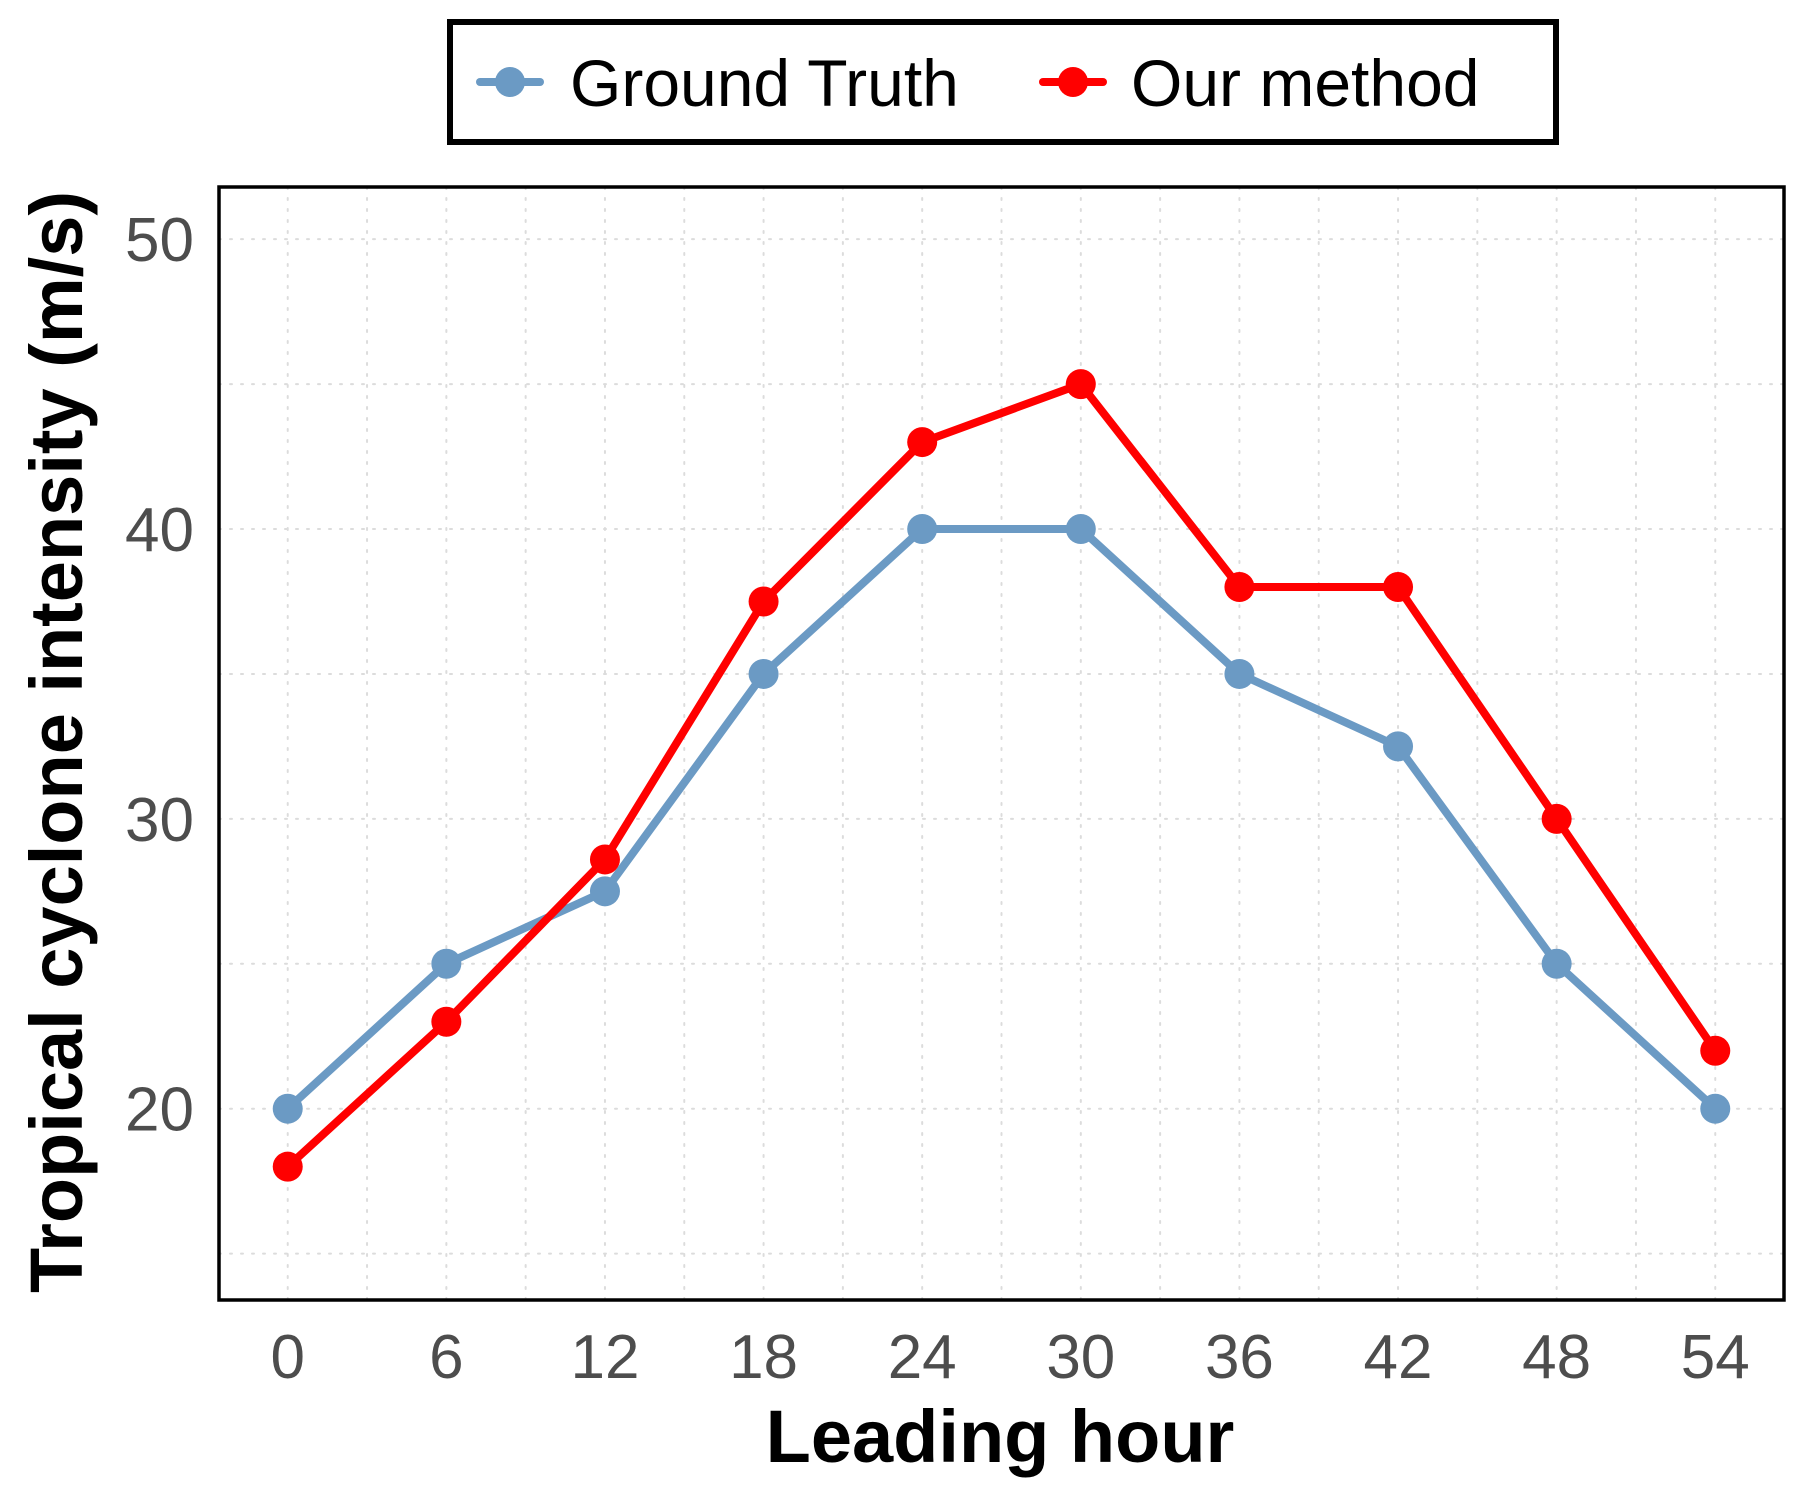 The height and width of the screenshot is (1500, 1800). Describe the element at coordinates (56, 742) in the screenshot. I see `y-axis-title: Tropical cyclone intensity (m/s)` at that location.